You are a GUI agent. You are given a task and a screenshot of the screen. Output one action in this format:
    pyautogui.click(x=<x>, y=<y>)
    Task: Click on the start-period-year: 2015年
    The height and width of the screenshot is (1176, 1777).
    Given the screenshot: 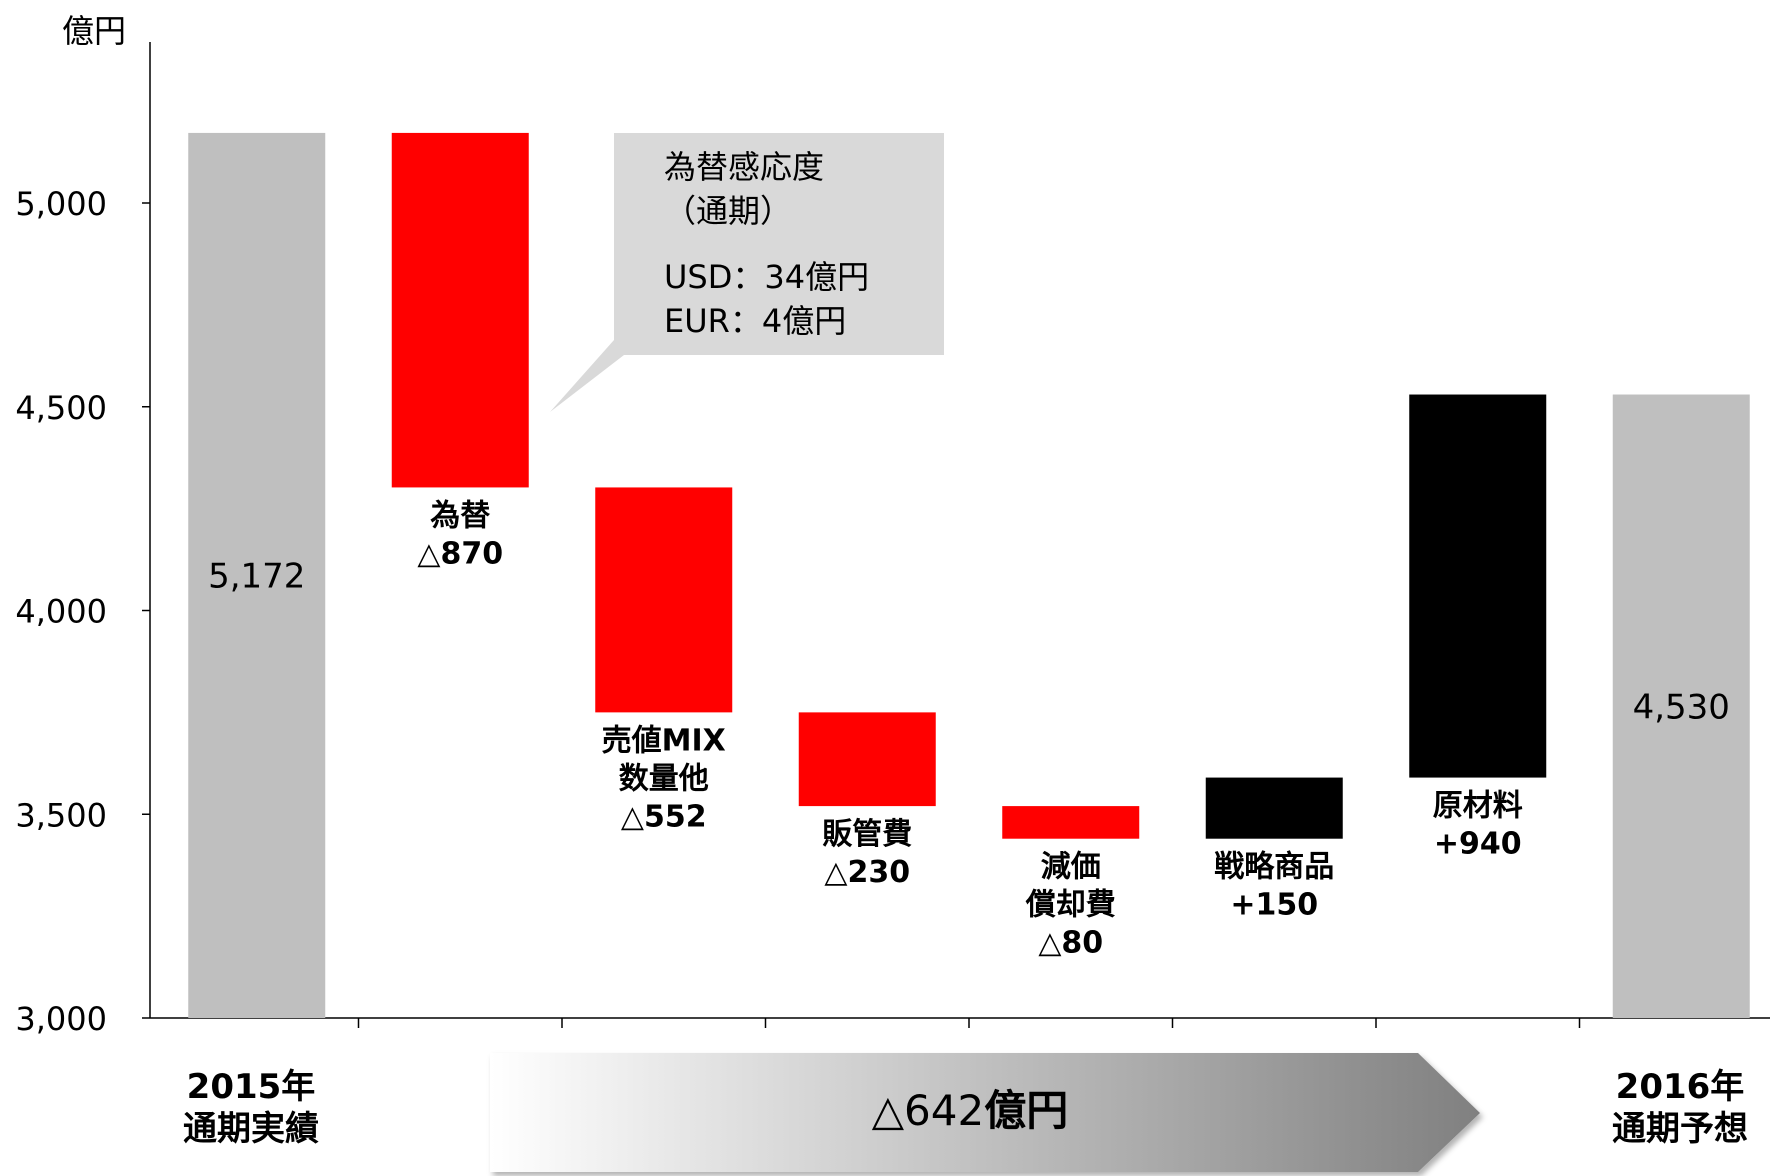 What is the action you would take?
    pyautogui.click(x=251, y=1087)
    